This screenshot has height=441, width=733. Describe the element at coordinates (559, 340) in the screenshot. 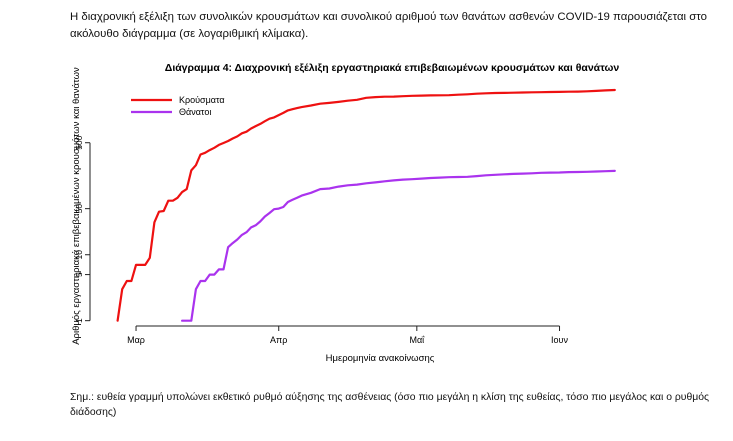

I see `x-tick-label: Ιουν` at that location.